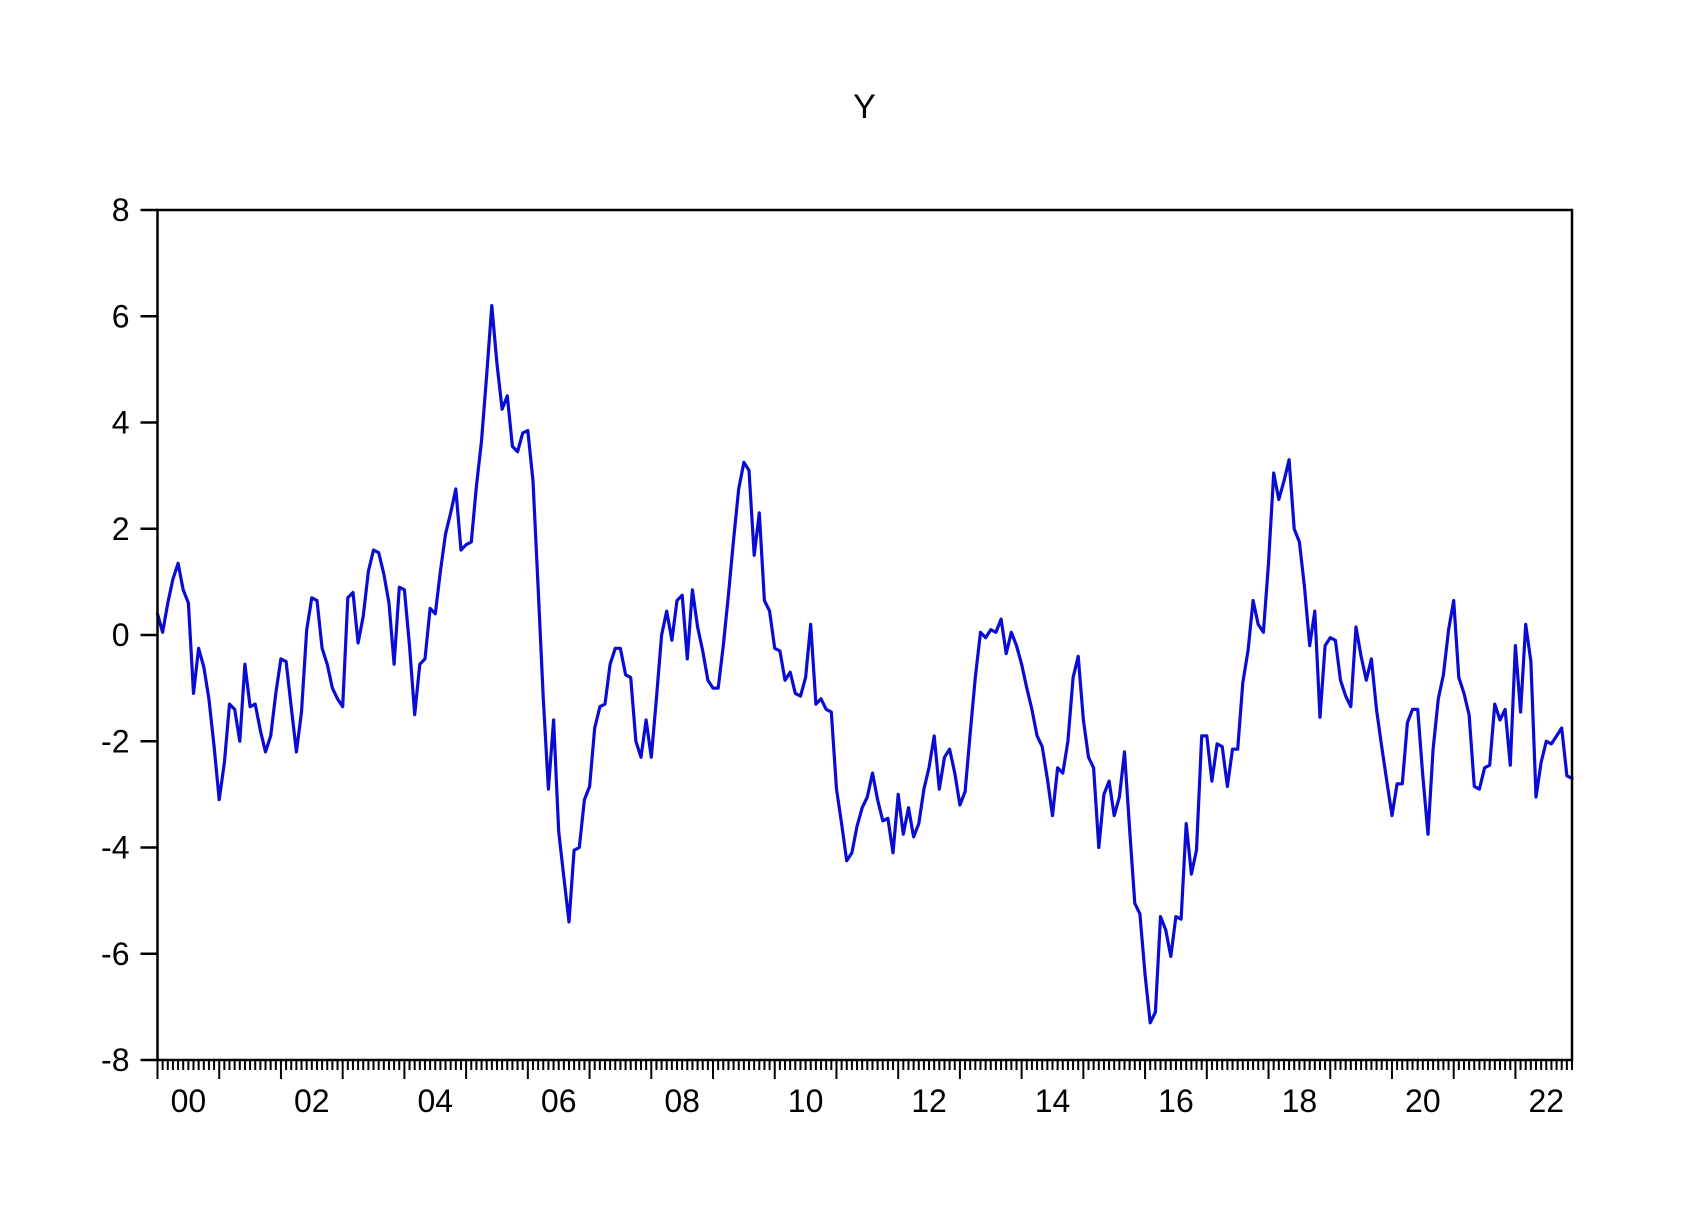 Image resolution: width=1686 pixels, height=1217 pixels. What do you see at coordinates (435, 1101) in the screenshot?
I see `x-tick-label: 04` at bounding box center [435, 1101].